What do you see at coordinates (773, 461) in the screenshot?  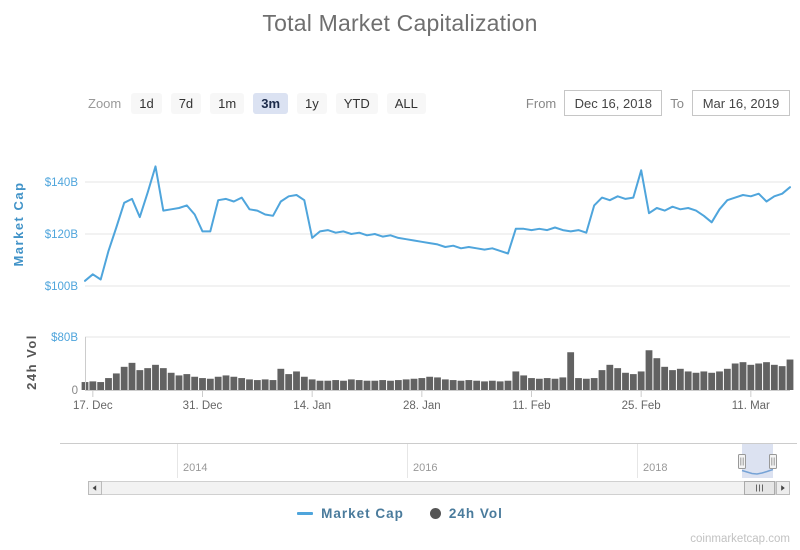 I see `navigator-handle-right` at bounding box center [773, 461].